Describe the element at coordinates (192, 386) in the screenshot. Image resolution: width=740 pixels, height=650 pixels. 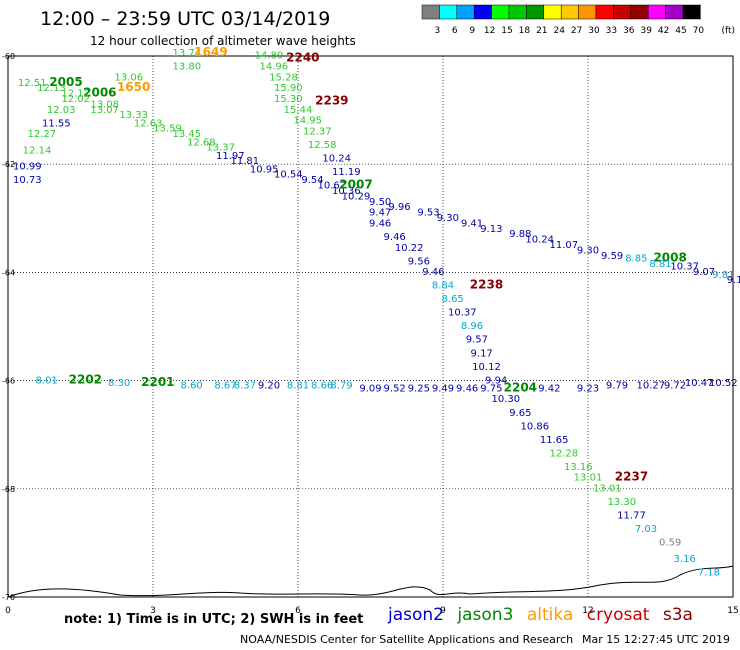
I see `wave-height-label: 8.60` at that location.